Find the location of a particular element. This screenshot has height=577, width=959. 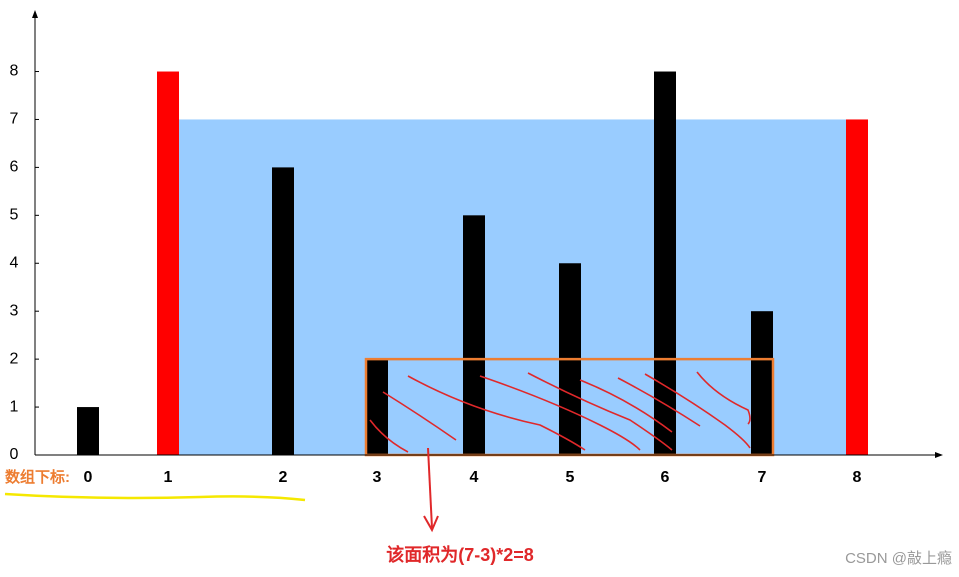

x-tick-label: 4 is located at coordinates (474, 477).